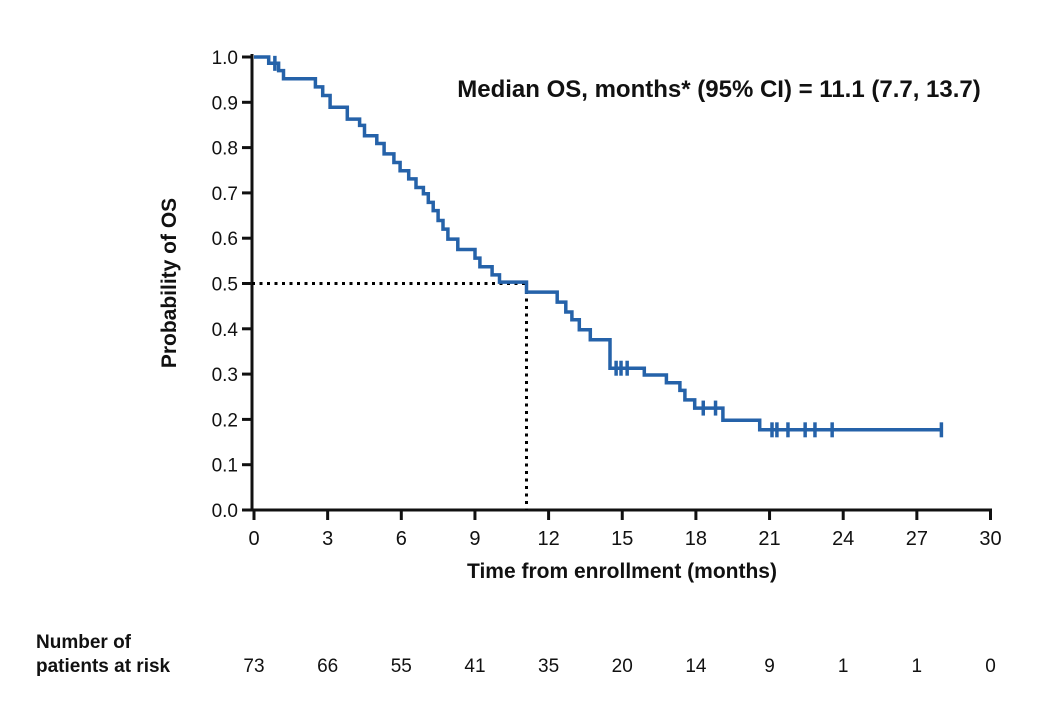 The image size is (1062, 722). I want to click on x-tick-label: 24, so click(843, 539).